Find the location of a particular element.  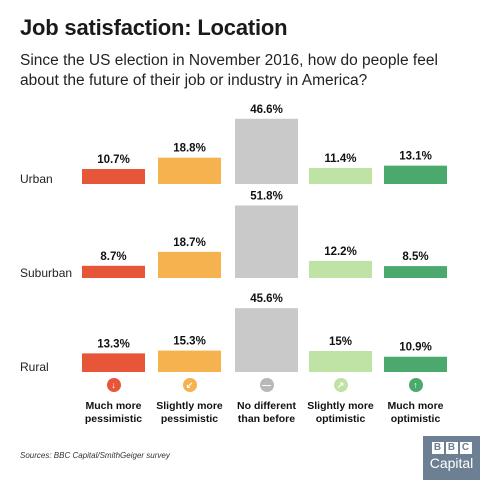

legend-item-3: ↗ Slightly more optimistic is located at coordinates (341, 402).